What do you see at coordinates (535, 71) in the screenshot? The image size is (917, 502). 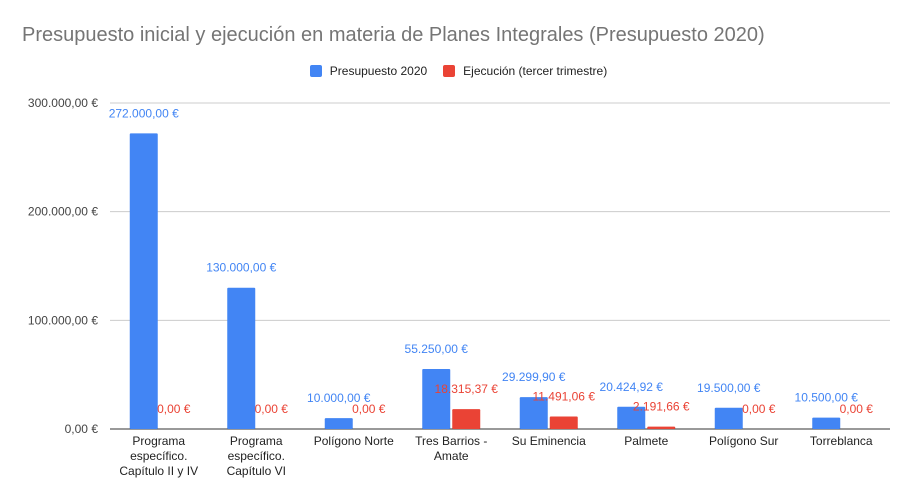 I see `legend-label-ejecucion: Ejecución (tercer trimestre)` at bounding box center [535, 71].